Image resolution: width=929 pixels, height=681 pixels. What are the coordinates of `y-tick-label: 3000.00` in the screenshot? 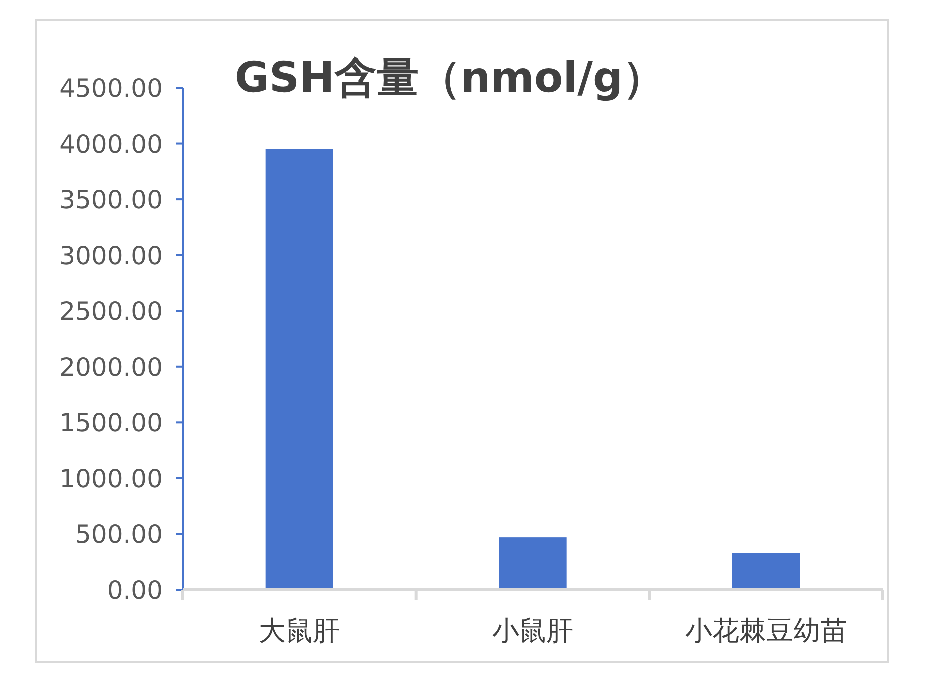 It's located at (111, 255).